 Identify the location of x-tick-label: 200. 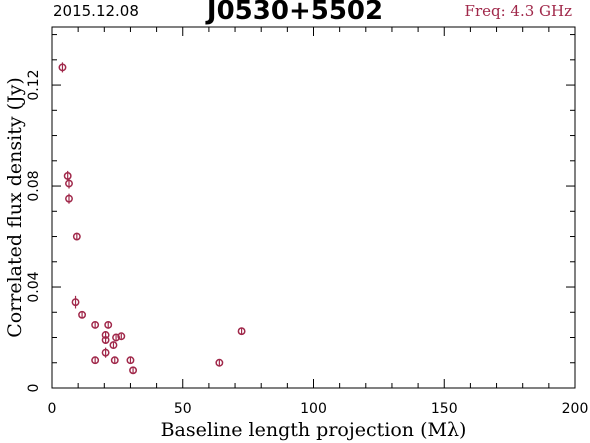
(575, 409).